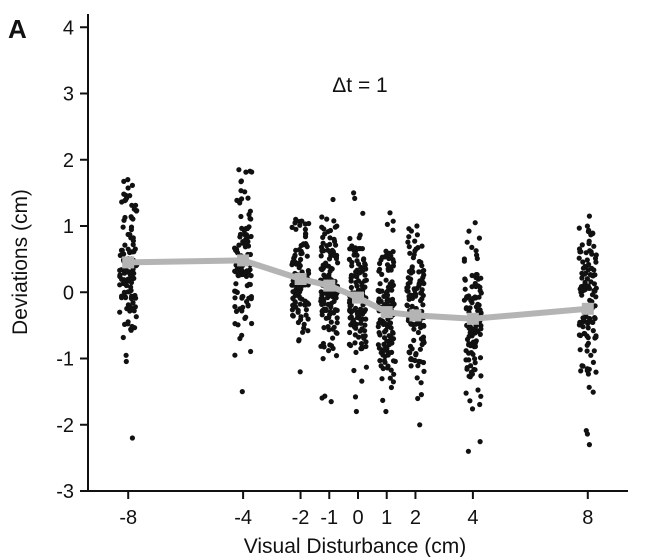 The image size is (651, 557). Describe the element at coordinates (386, 518) in the screenshot. I see `x-tick-label: 1` at that location.